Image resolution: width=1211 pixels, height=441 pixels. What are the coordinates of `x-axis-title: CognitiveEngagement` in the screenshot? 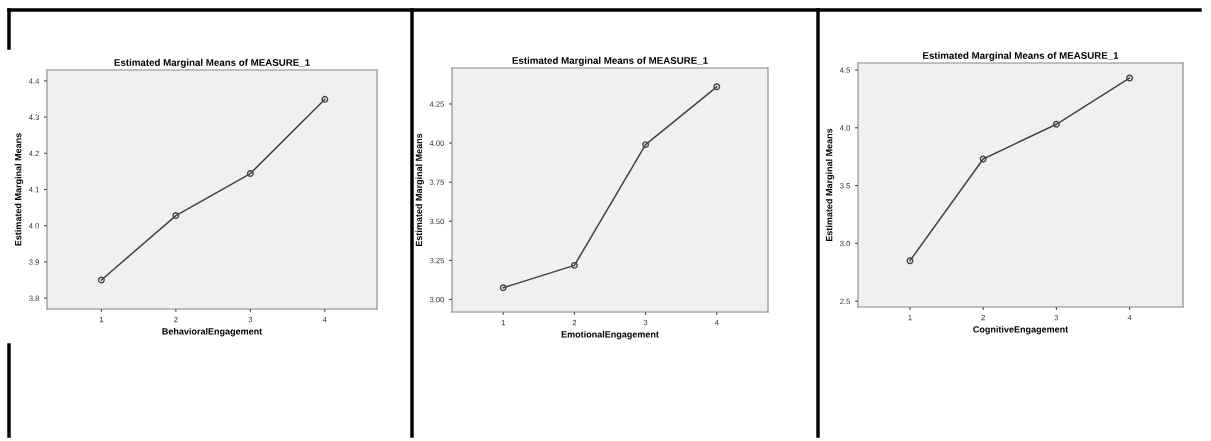 It's located at (1021, 330).